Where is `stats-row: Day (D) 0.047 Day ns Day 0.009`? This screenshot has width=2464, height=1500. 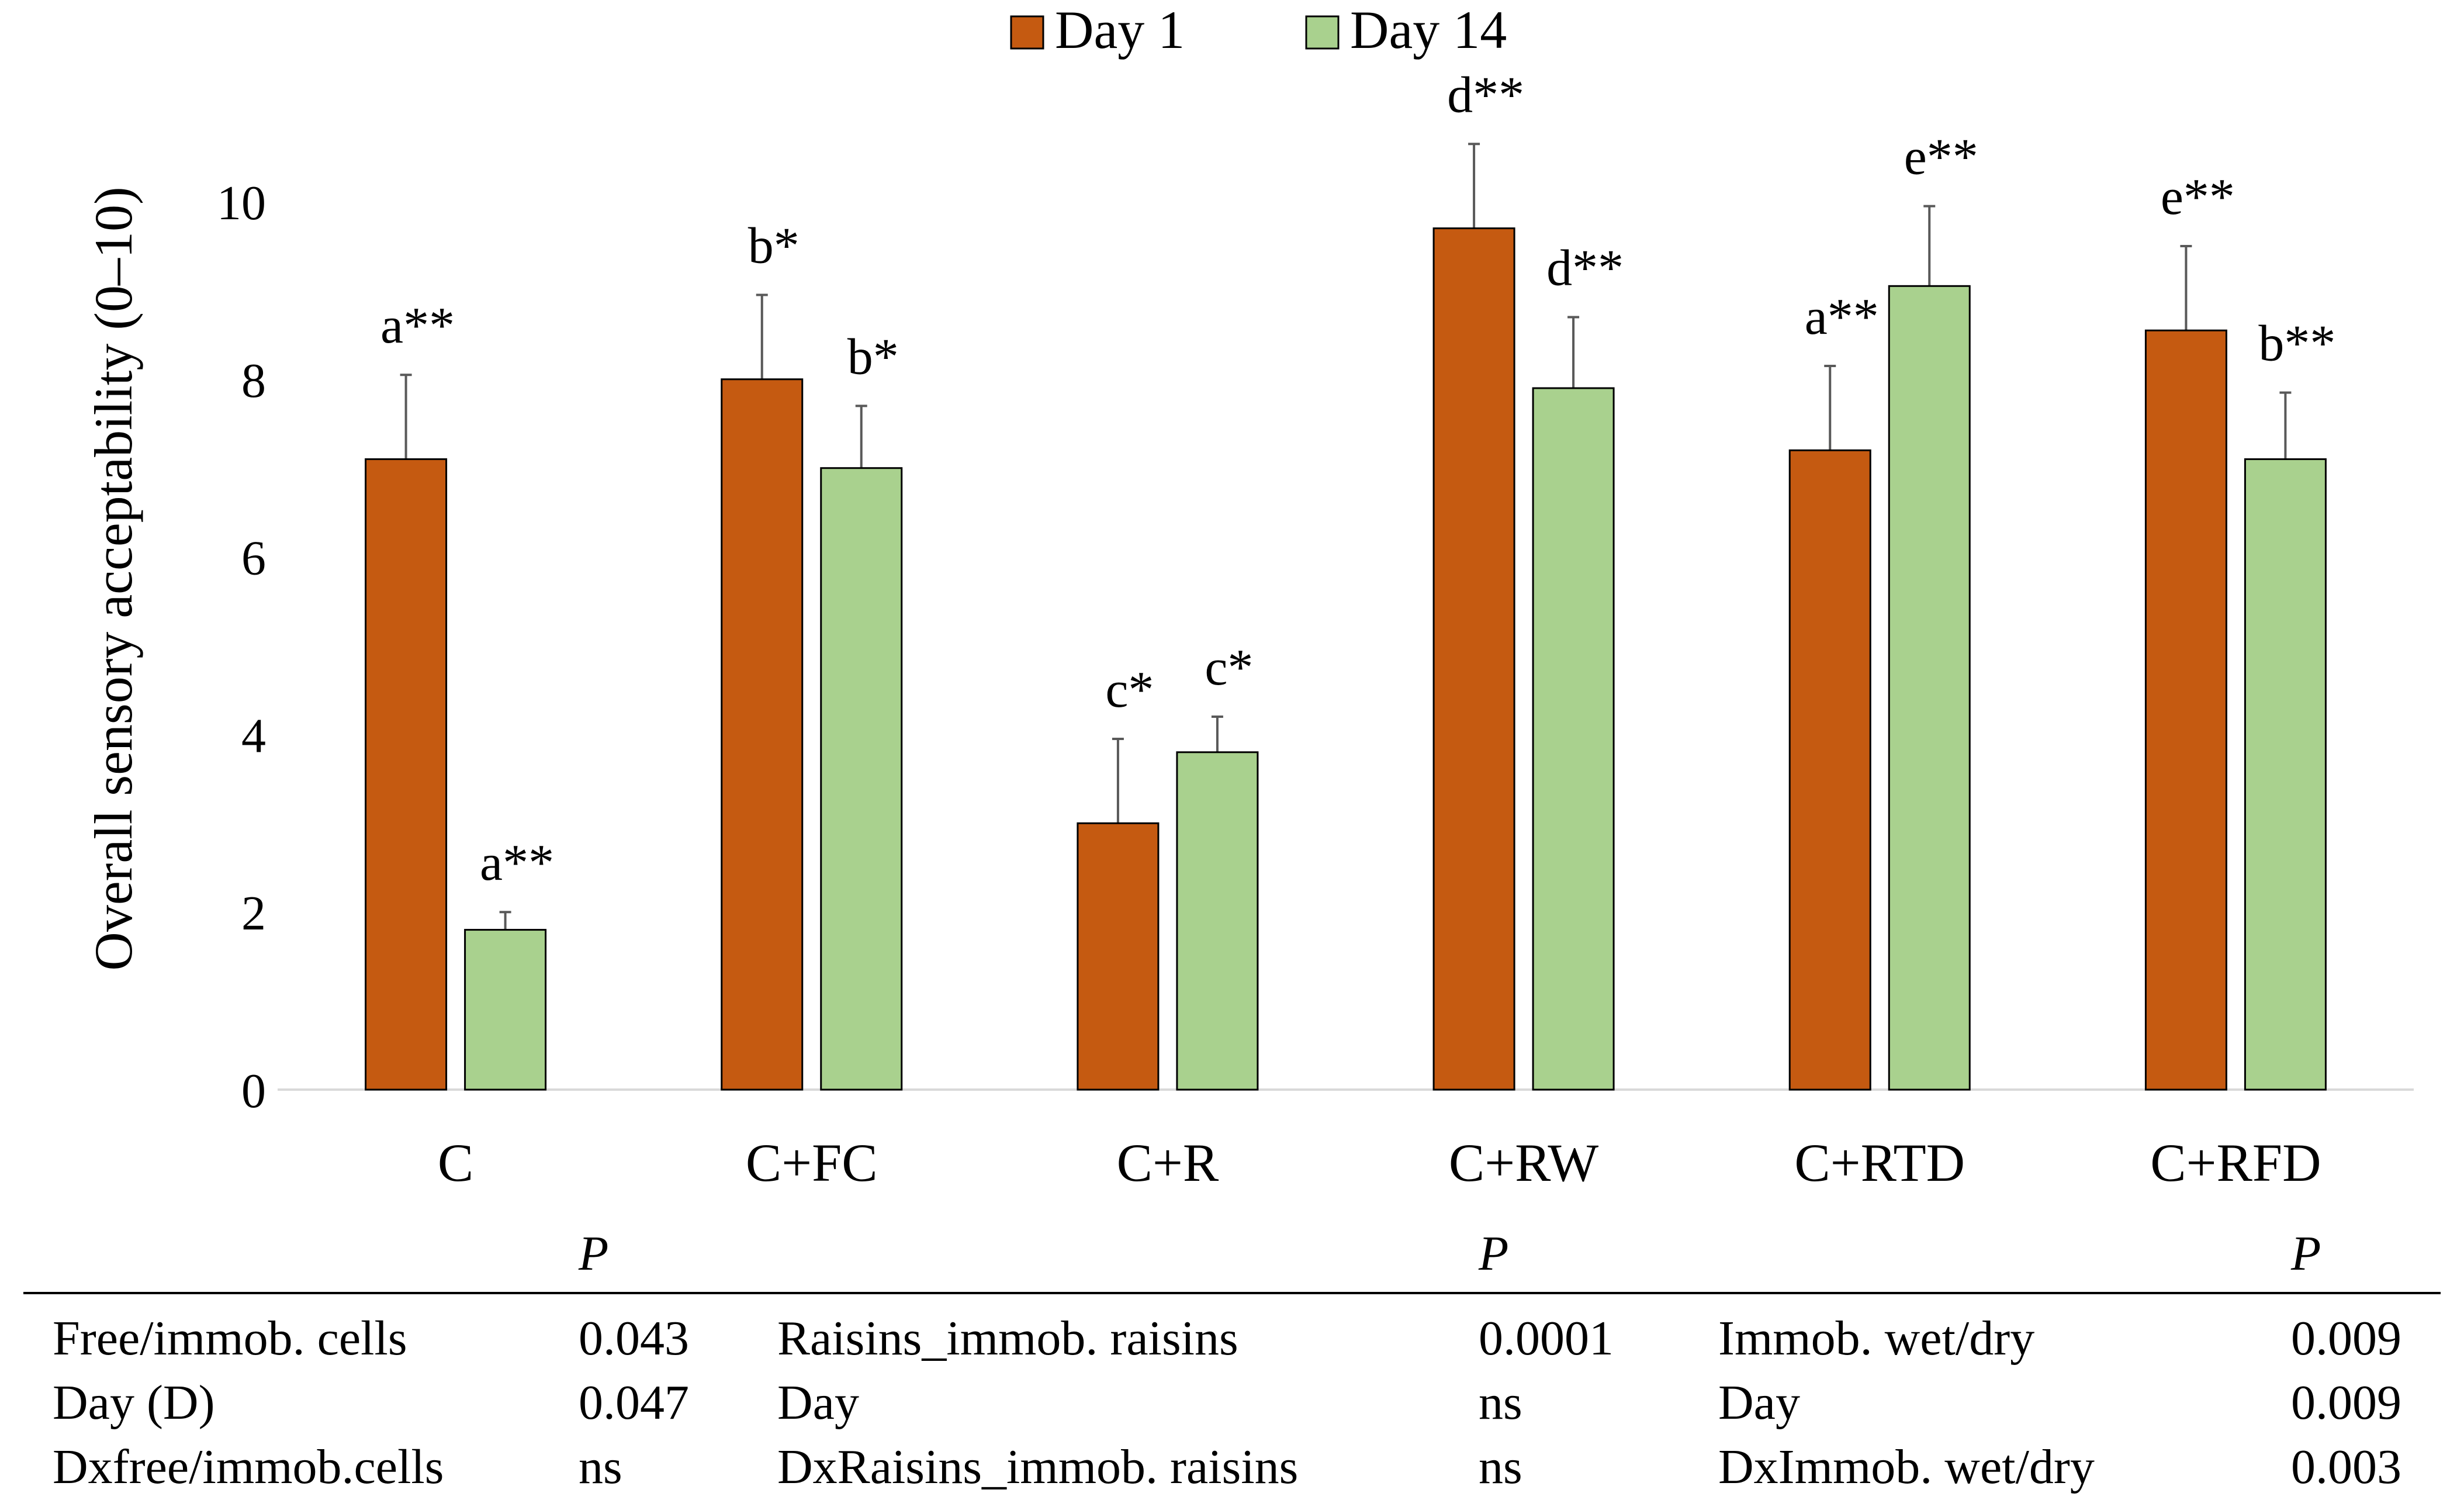 stats-row: Day (D) 0.047 Day ns Day 0.009 is located at coordinates (1232, 1403).